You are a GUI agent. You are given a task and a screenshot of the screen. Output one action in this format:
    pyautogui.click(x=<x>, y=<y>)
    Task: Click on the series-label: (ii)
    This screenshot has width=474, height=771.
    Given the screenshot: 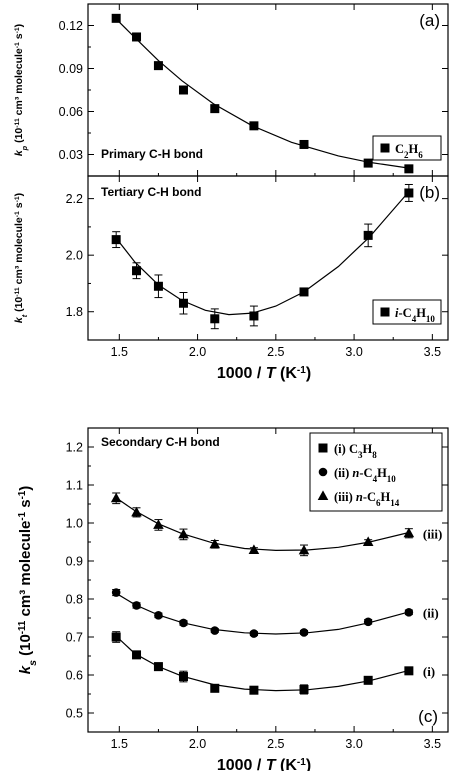 What is the action you would take?
    pyautogui.click(x=431, y=612)
    